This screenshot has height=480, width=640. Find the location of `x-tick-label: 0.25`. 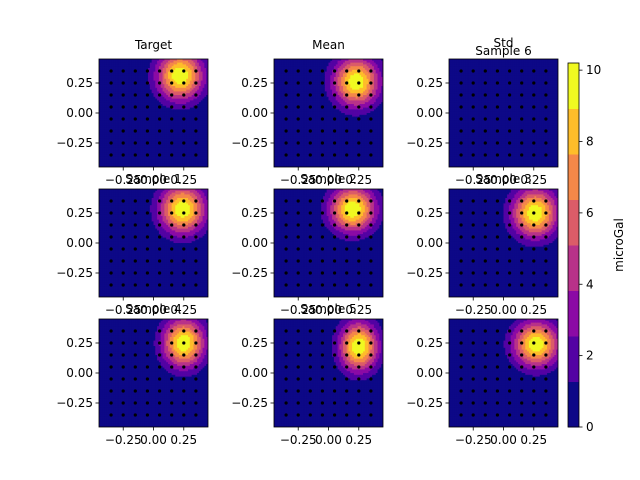

x-tick-label: 0.25 is located at coordinates (358, 310).